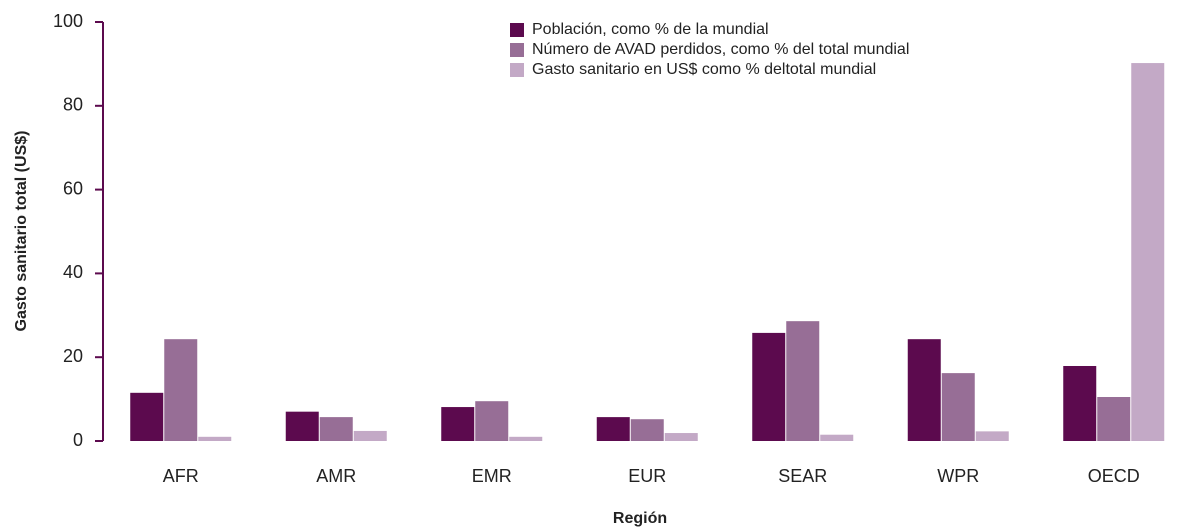 The width and height of the screenshot is (1181, 531). I want to click on x-tick-label: OECD, so click(1114, 476).